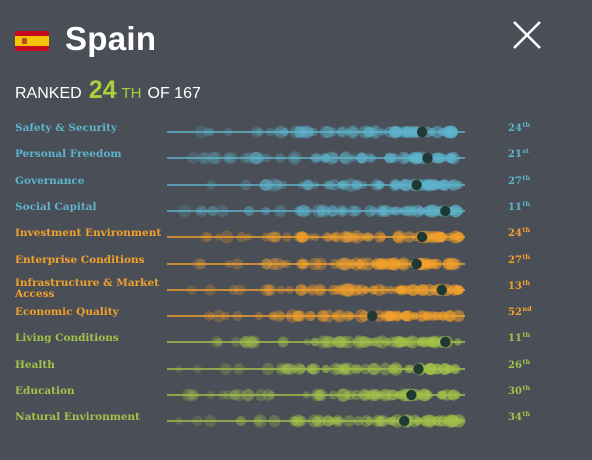 The image size is (592, 460). Describe the element at coordinates (515, 181) in the screenshot. I see `pillar-rank-number: 27` at that location.